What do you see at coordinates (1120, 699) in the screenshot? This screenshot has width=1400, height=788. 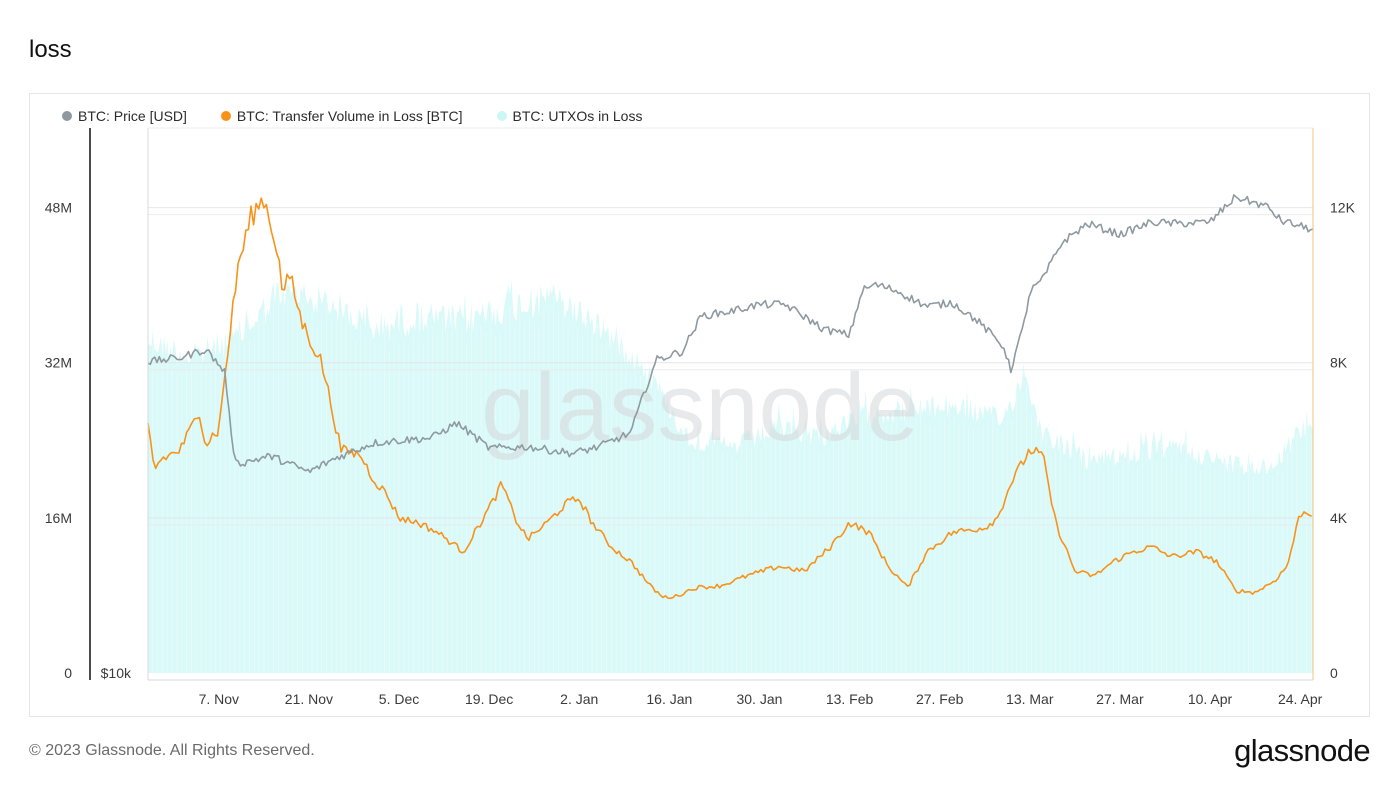 I see `x-axis-tick-label: 27. Mar` at bounding box center [1120, 699].